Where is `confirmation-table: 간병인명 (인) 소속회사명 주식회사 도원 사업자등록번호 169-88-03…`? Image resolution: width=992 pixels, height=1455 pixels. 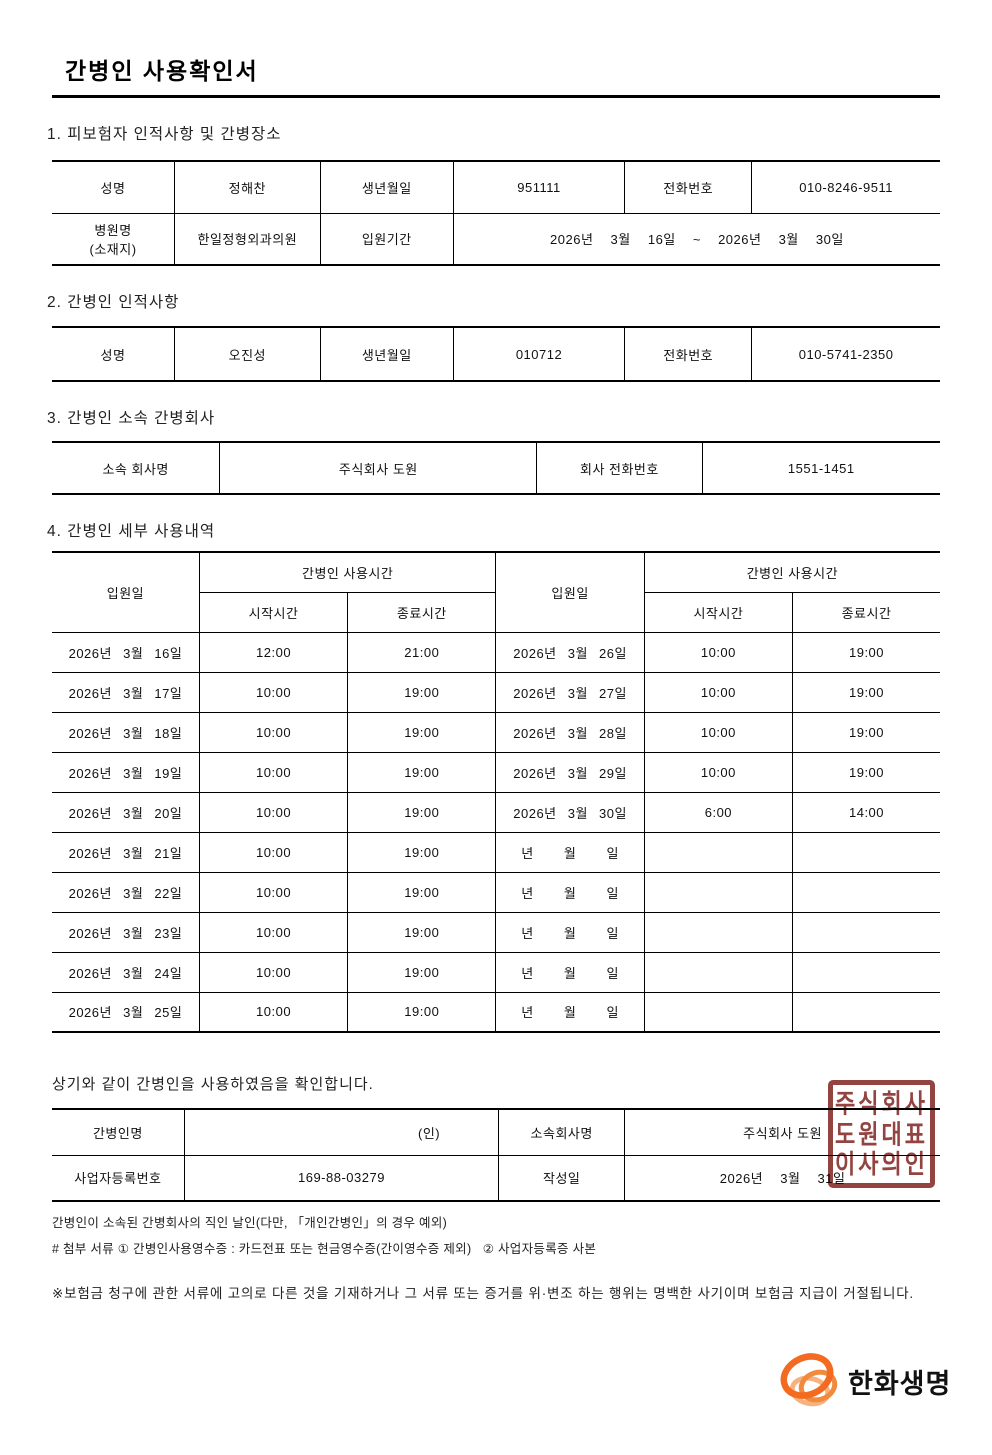
confirmation-table: 간병인명 (인) 소속회사명 주식회사 도원 사업자등록번호 169-88-03… is located at coordinates (496, 1155).